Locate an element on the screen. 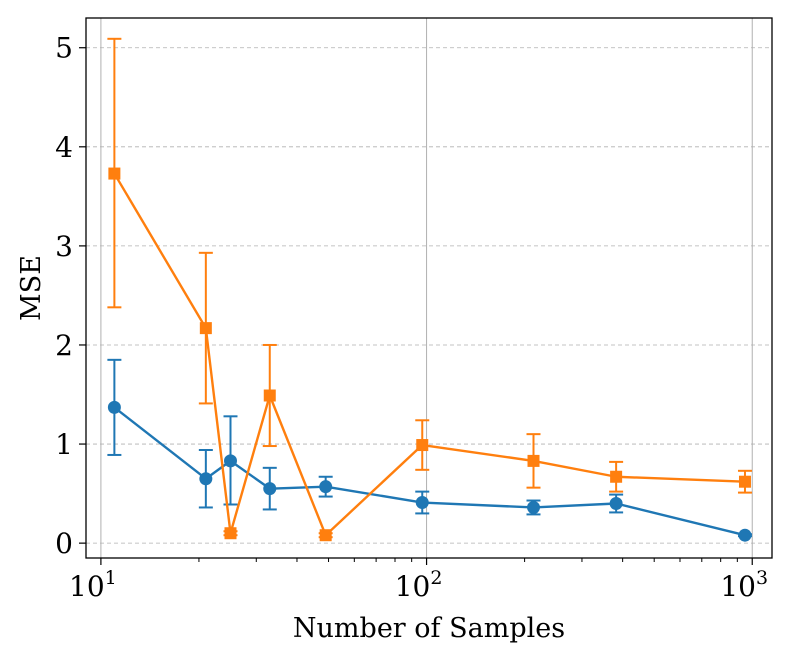  y-tick-label: 3 is located at coordinates (64, 246).